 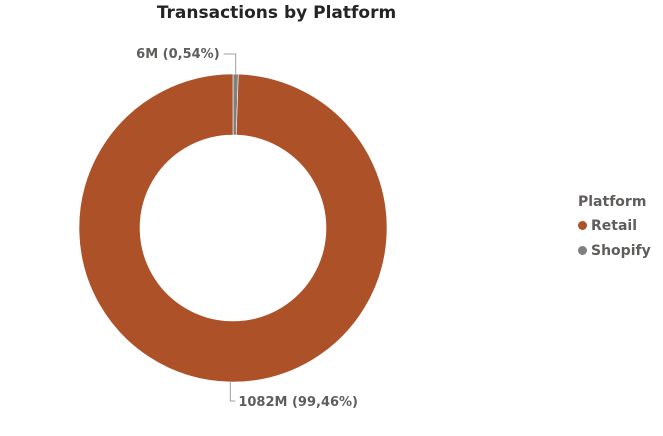 I want to click on legend-item-shopify: Shopify, so click(x=614, y=250).